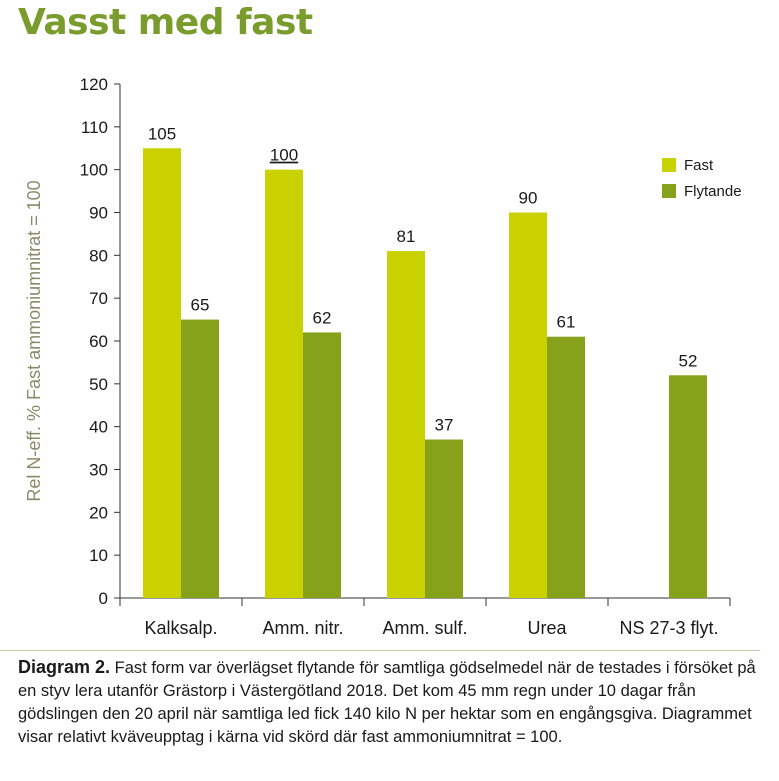 The width and height of the screenshot is (779, 781). I want to click on legend-swatch-flytande, so click(669, 191).